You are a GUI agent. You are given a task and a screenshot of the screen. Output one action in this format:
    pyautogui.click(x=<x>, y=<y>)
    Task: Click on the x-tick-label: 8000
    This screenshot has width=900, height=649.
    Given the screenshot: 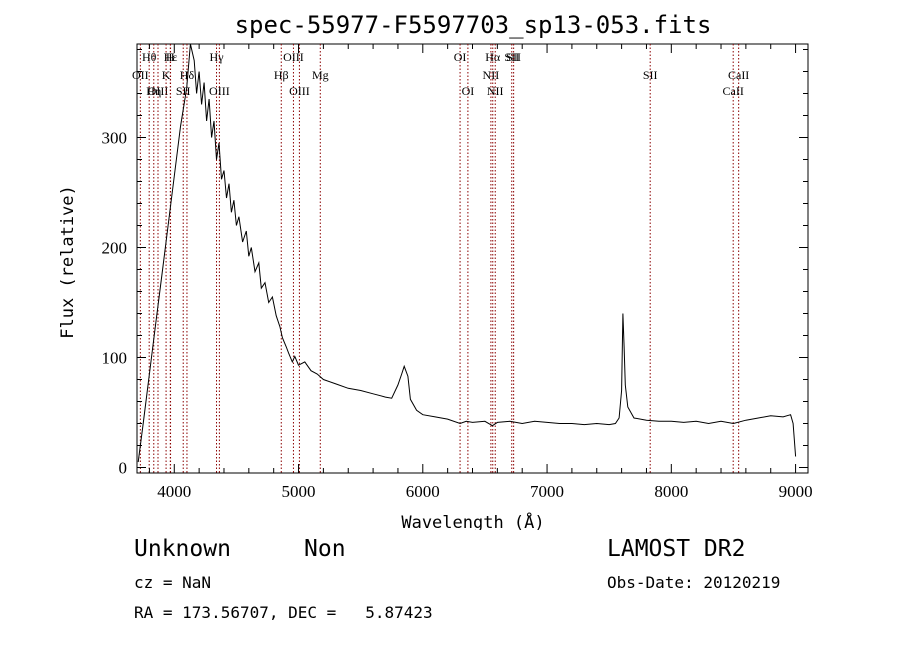 What is the action you would take?
    pyautogui.click(x=671, y=491)
    